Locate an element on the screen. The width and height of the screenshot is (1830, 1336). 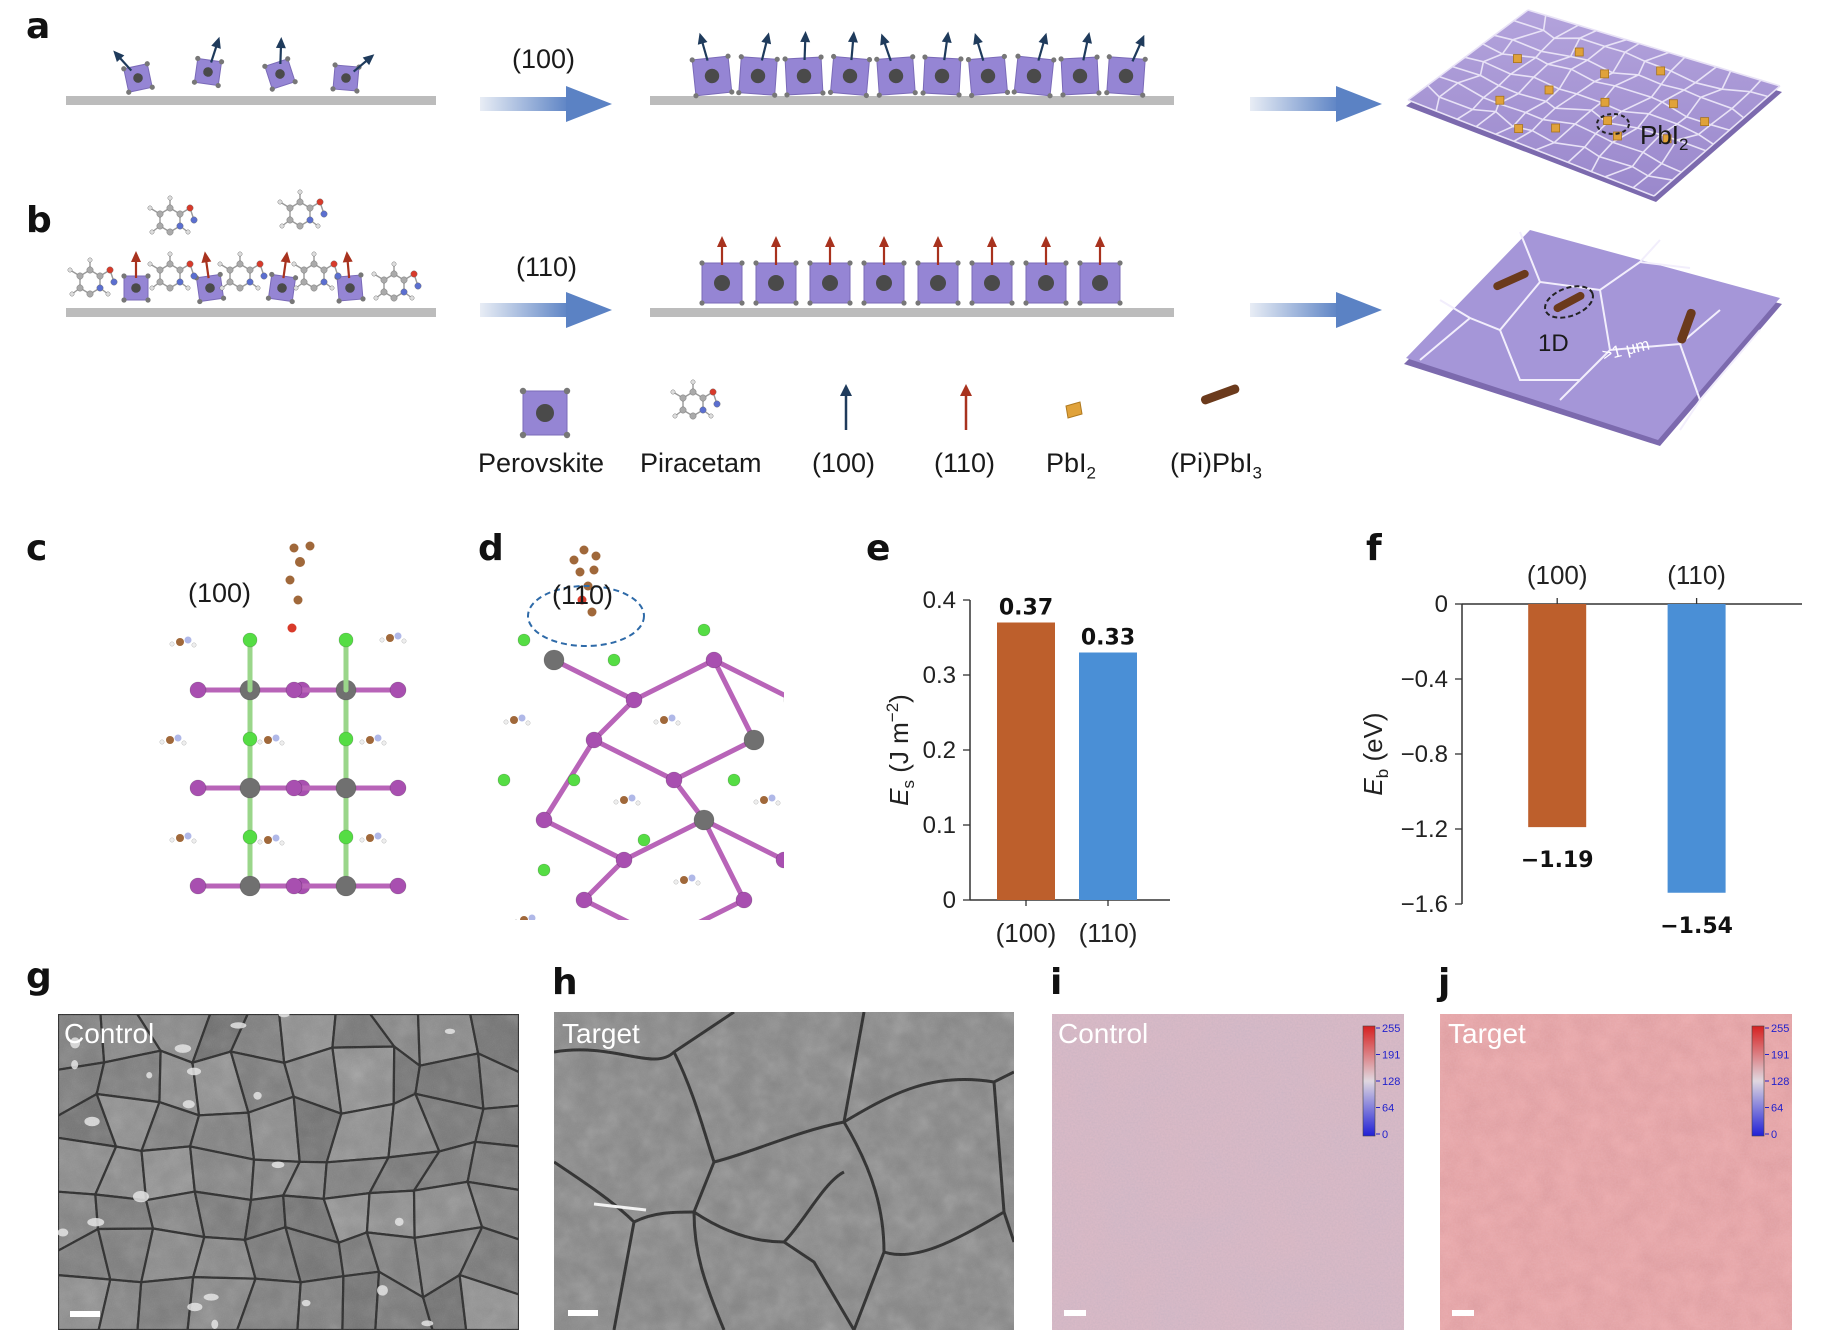
bar-value-label-1: 0.33 is located at coordinates (1108, 638).